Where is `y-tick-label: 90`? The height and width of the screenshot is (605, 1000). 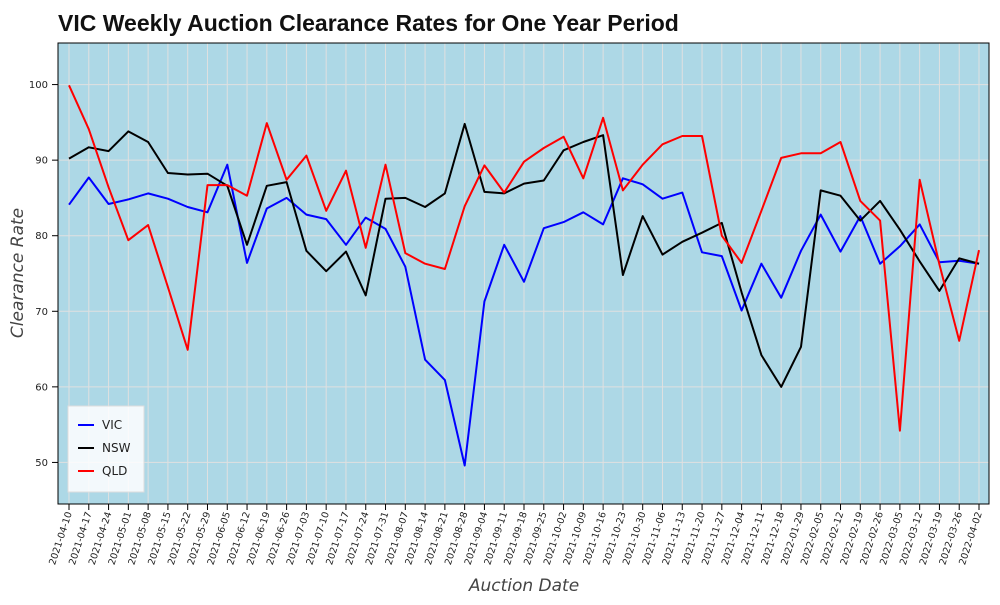 y-tick-label: 90 is located at coordinates (41, 161).